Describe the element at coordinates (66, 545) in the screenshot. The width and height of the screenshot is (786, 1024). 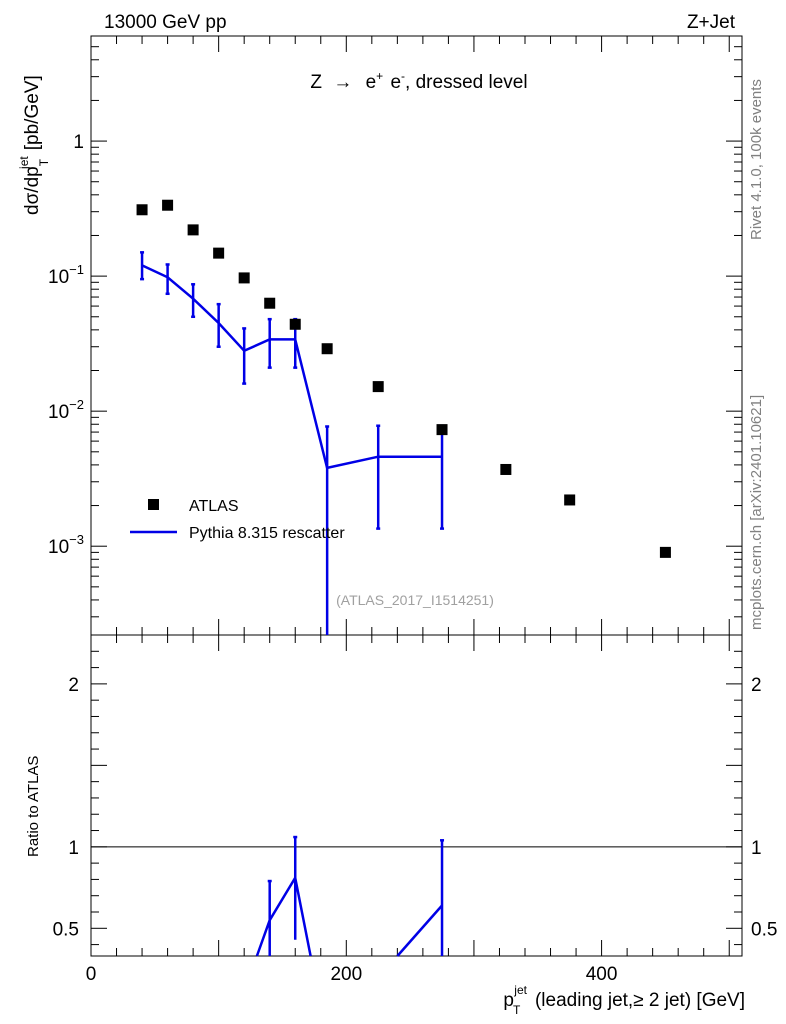
I see `y-tick-label: 10⁻³` at that location.